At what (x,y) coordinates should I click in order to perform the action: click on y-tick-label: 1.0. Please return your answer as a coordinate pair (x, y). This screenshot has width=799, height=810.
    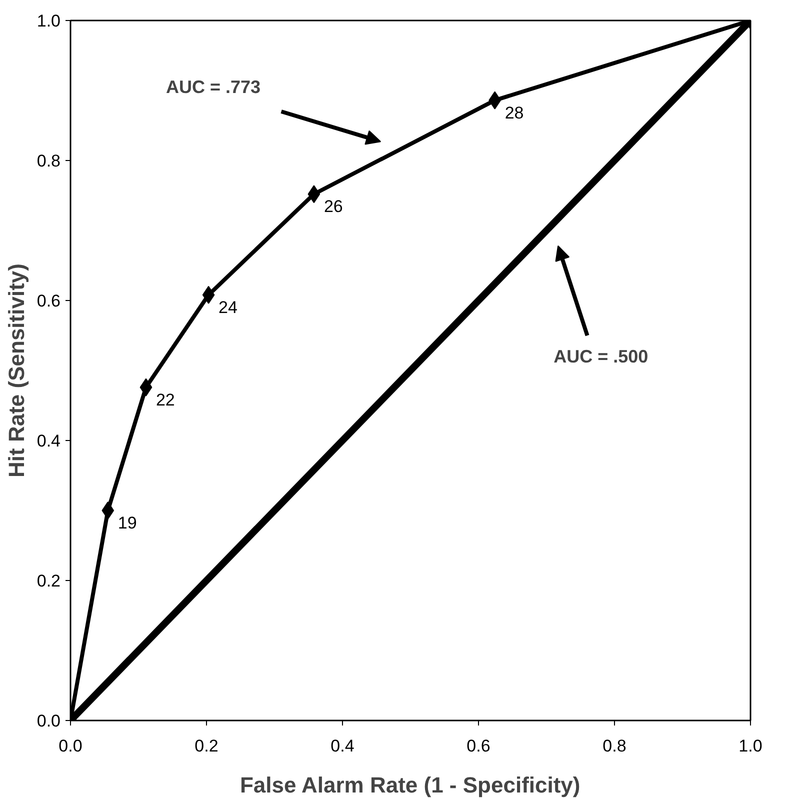
    Looking at the image, I should click on (48, 21).